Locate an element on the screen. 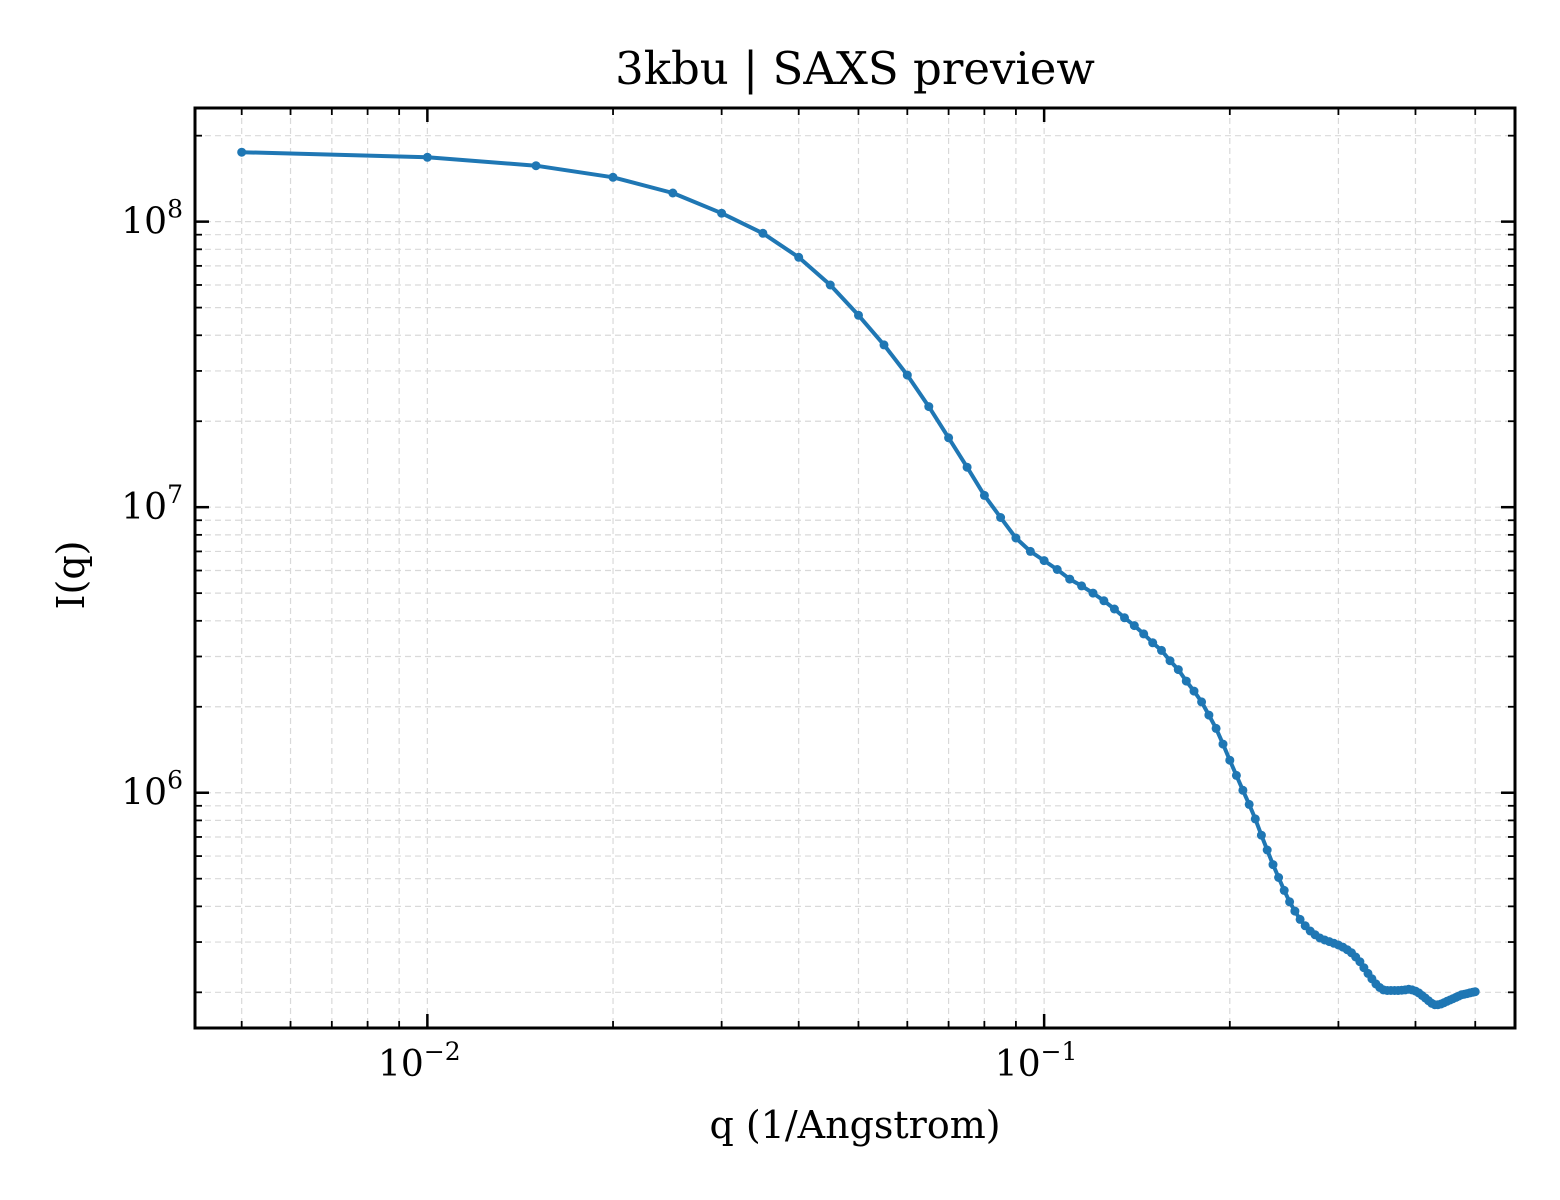 Image resolution: width=1560 pixels, height=1200 pixels. y-axis-label: I(q) is located at coordinates (71, 575).